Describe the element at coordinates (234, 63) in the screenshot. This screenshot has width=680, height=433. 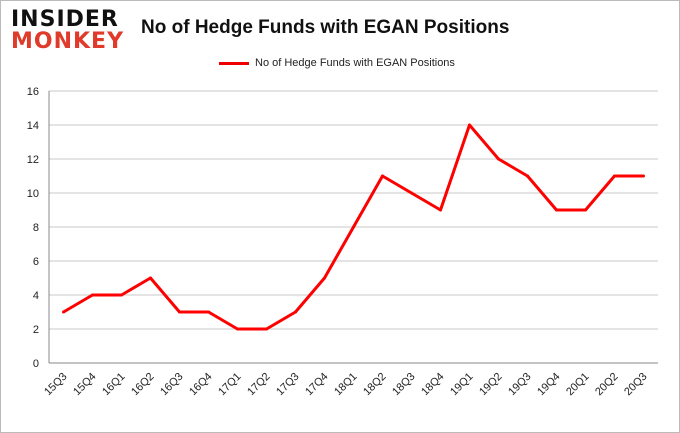
I see `legend-swatch` at that location.